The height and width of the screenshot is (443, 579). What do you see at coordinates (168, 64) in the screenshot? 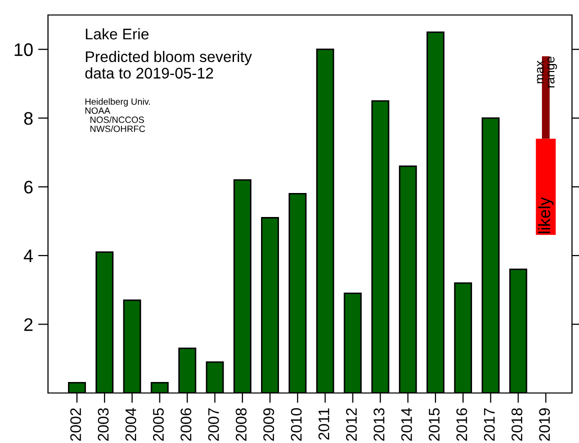
I see `text: Predicted bloom severity data to 2019-05-12` at bounding box center [168, 64].